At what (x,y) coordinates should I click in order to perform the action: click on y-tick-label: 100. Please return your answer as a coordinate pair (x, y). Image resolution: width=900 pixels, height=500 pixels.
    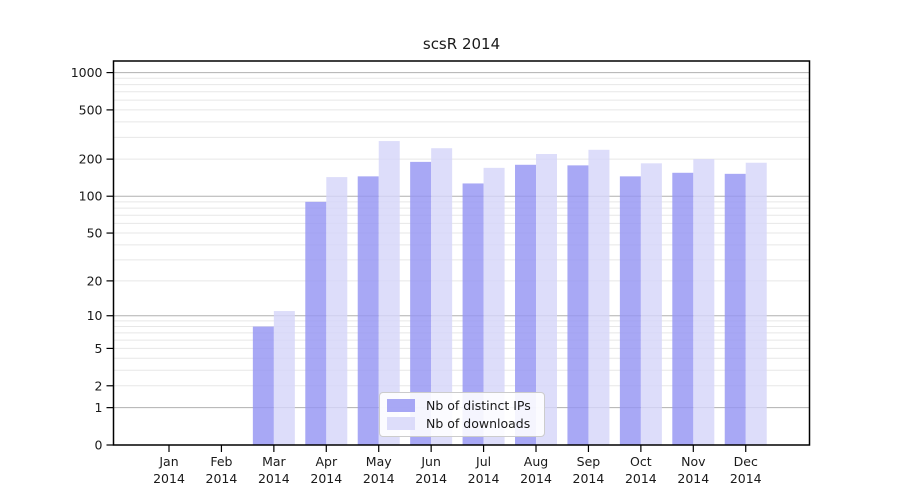
    Looking at the image, I should click on (91, 196).